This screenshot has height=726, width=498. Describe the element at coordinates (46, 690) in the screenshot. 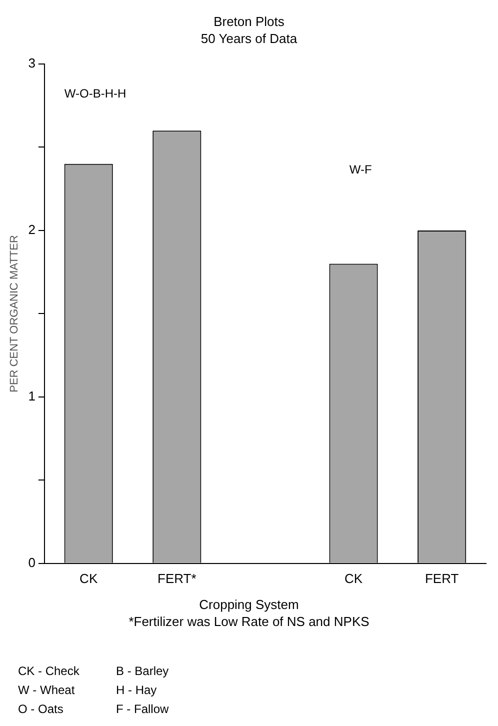

I see `text: W - Wheat` at that location.